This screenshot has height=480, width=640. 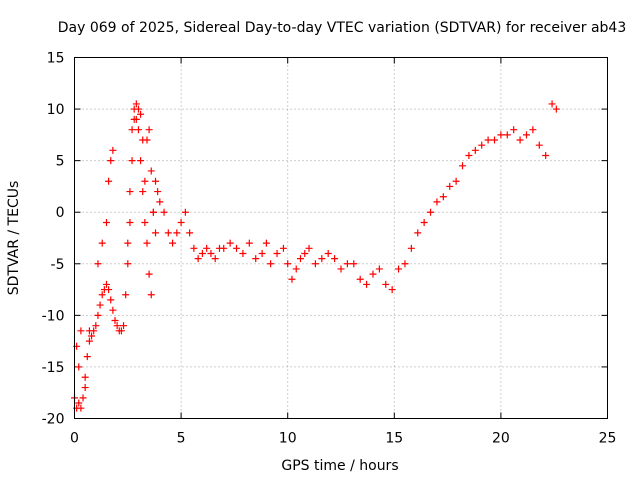 I want to click on x-tick-label: 5, so click(x=181, y=439).